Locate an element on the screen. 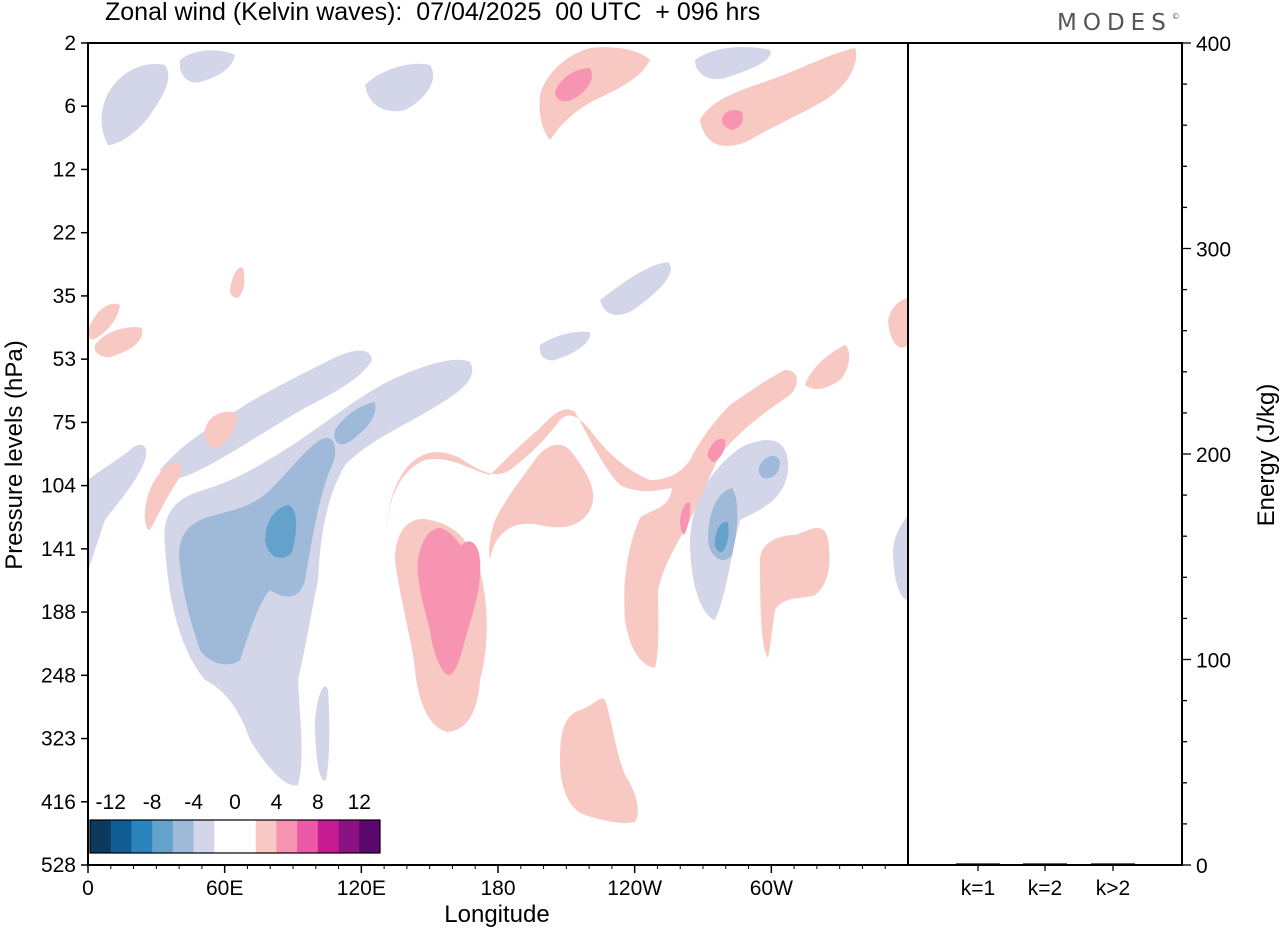  negative-core-main is located at coordinates (257, 551).